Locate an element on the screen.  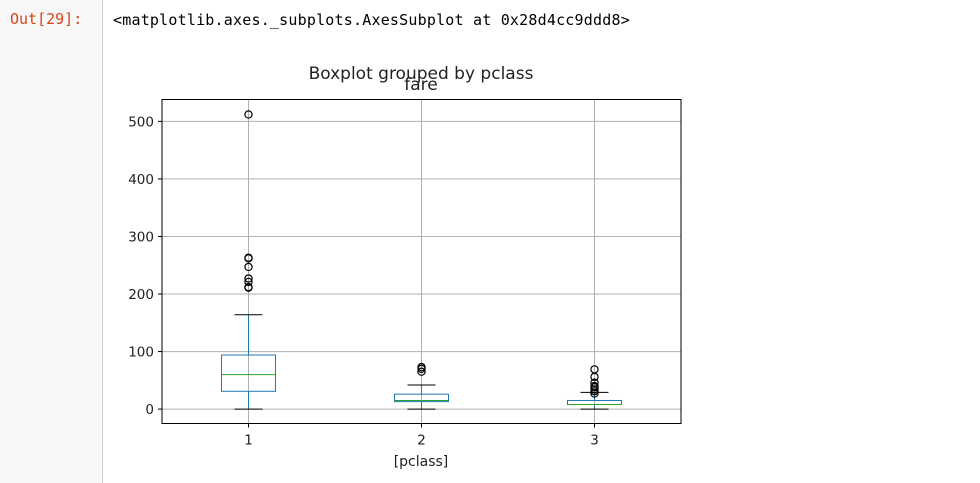
y-tick-label: 0 is located at coordinates (149, 410).